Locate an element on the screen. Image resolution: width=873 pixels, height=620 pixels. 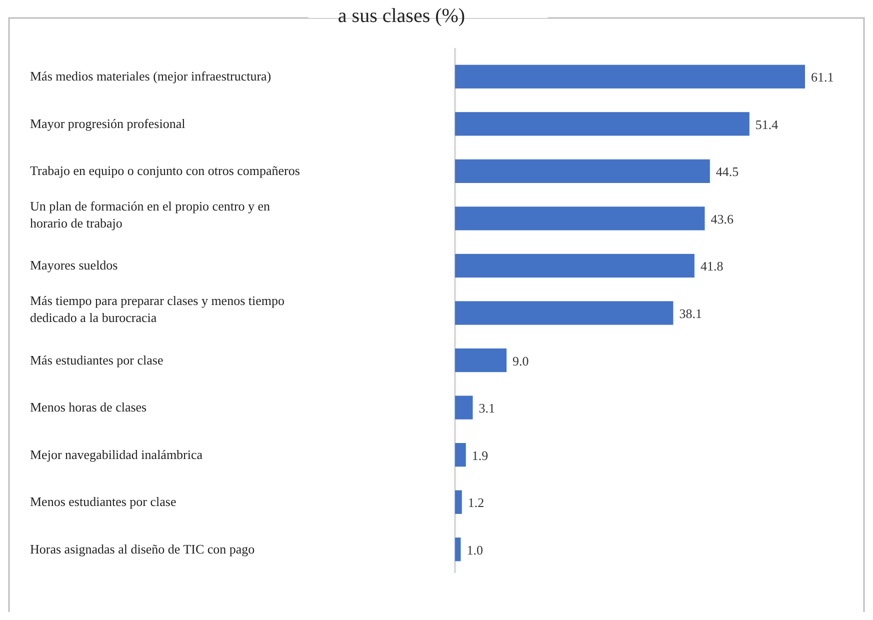
y-tick-label: Más tiempo para preparar clases y menos tiempo dedicado a la burocracia is located at coordinates (157, 309).